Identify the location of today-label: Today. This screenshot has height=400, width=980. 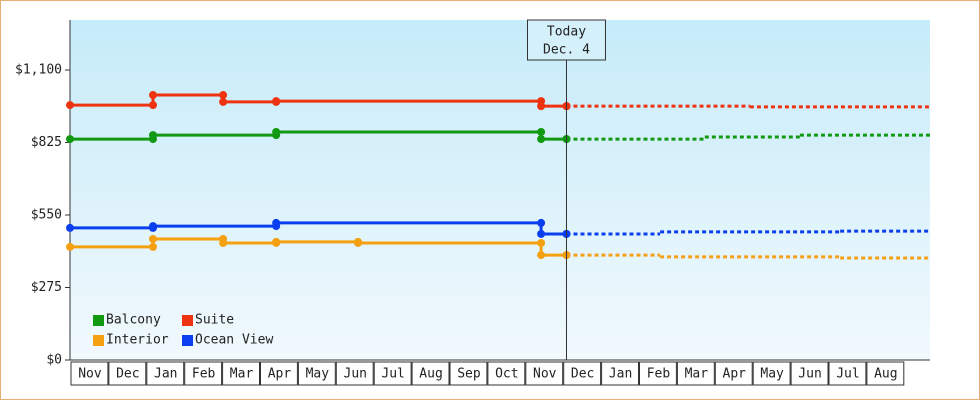
(566, 32).